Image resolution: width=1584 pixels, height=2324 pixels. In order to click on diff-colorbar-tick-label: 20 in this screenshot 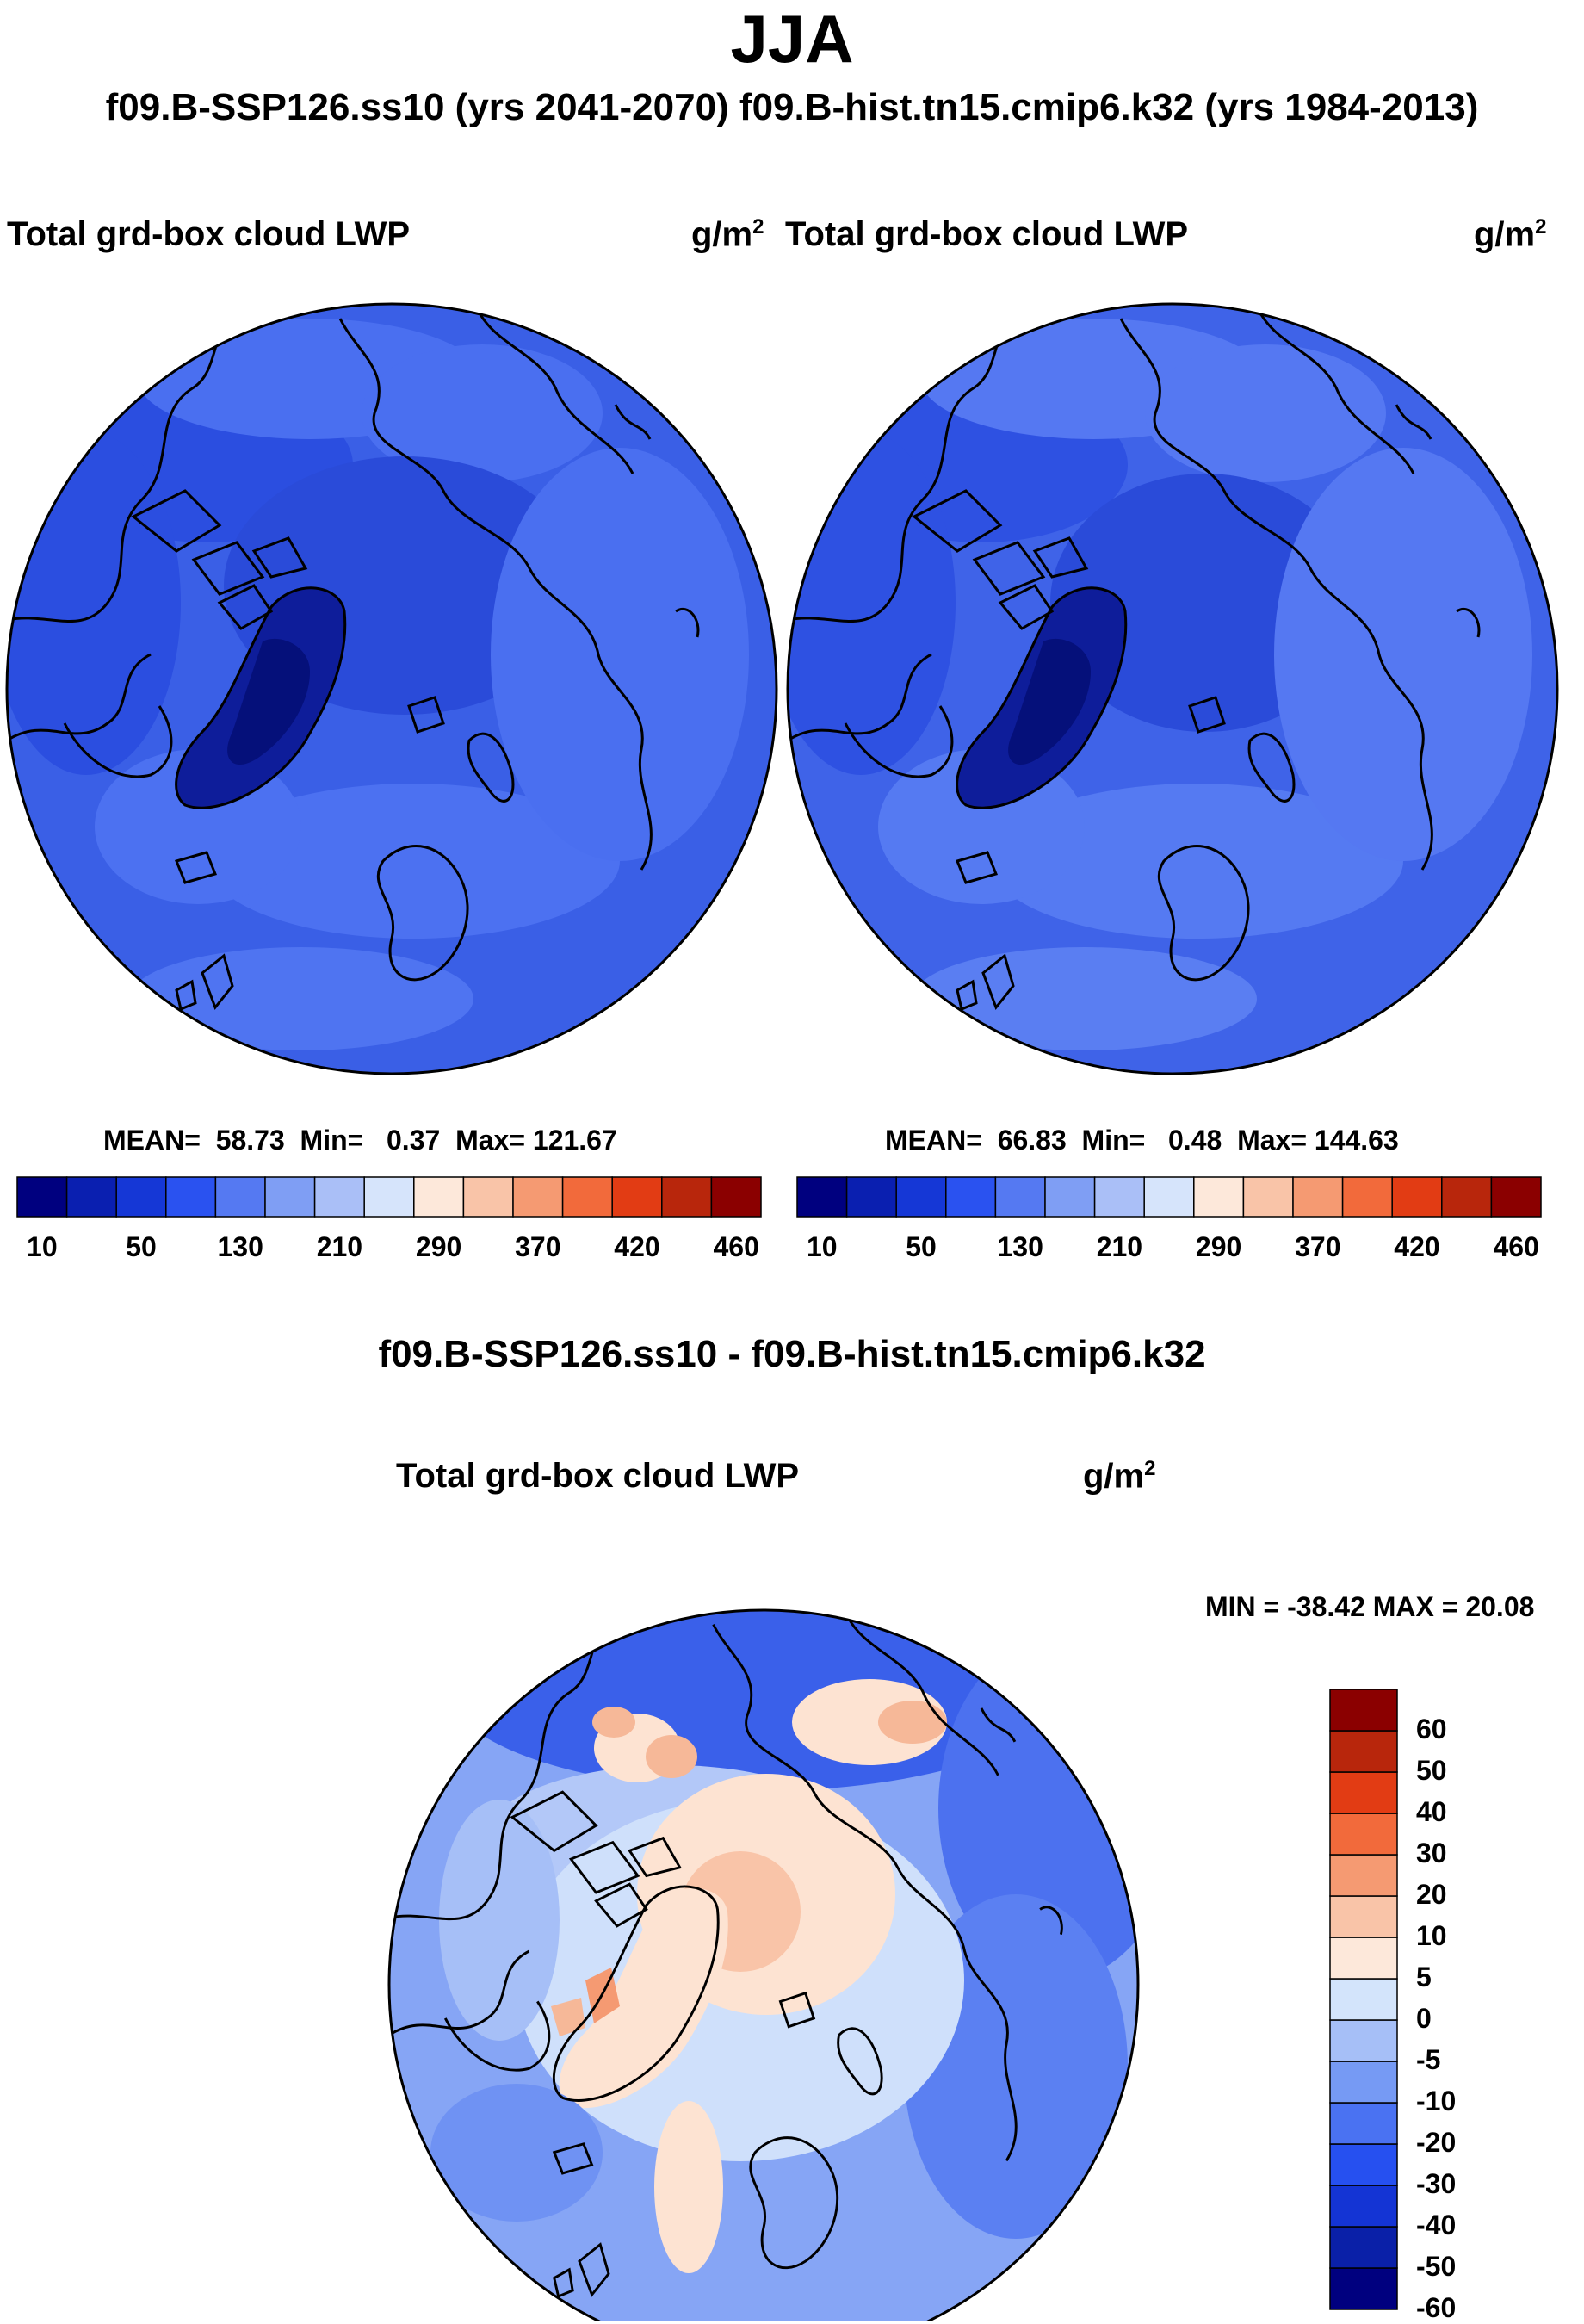, I will do `click(1431, 1895)`.